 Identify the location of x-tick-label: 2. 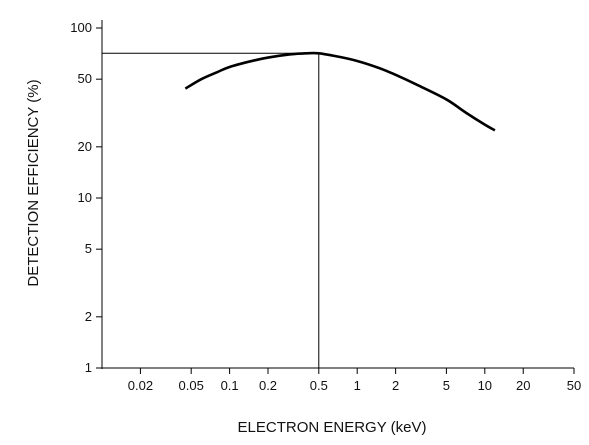
(395, 385).